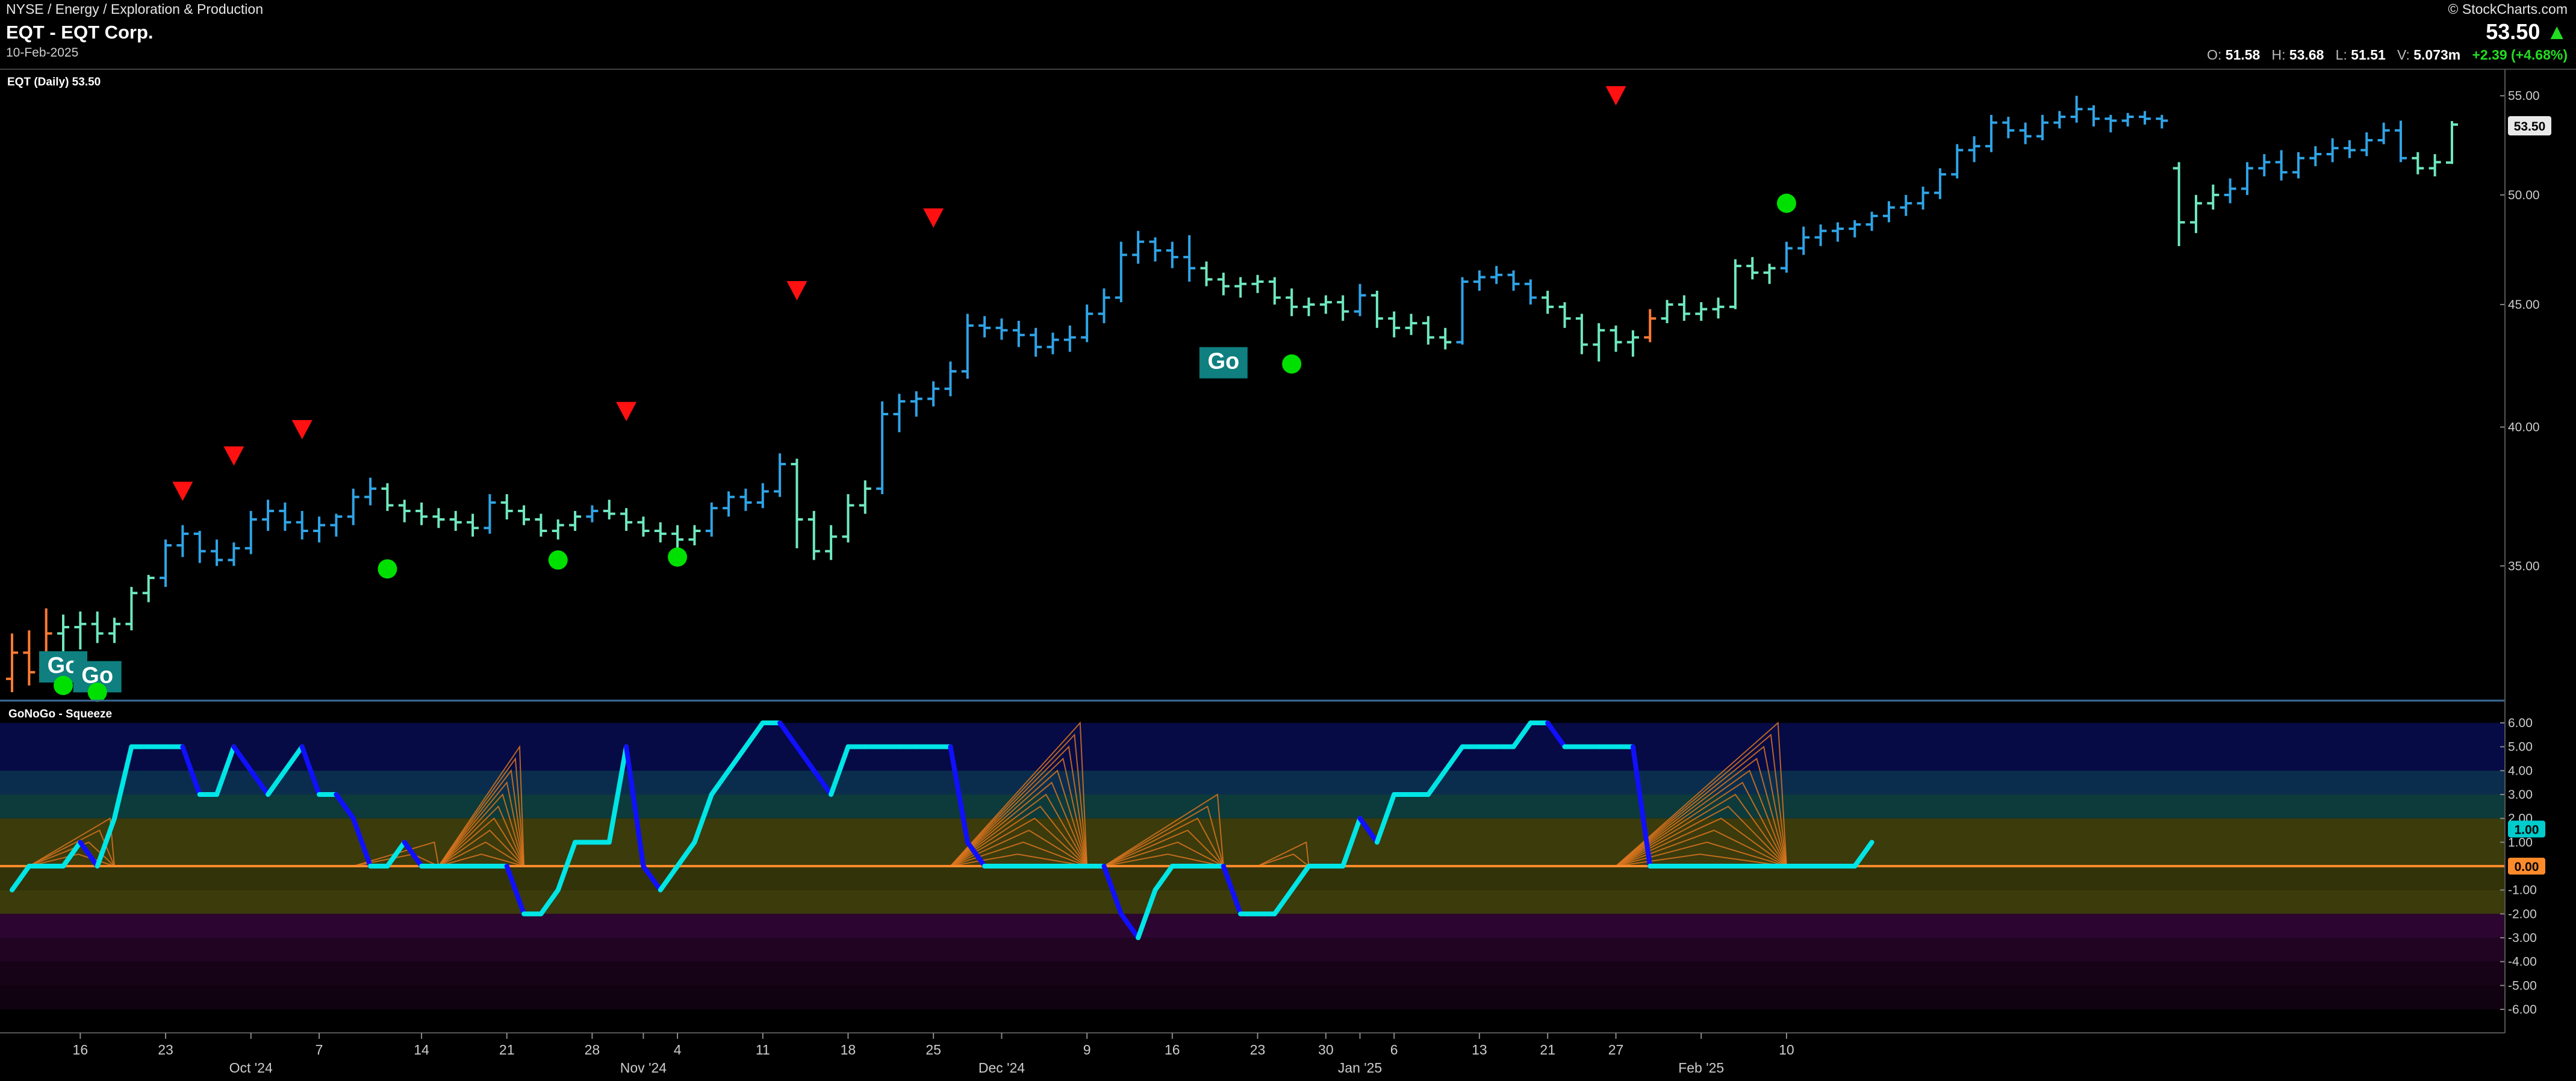 Image resolution: width=2576 pixels, height=1081 pixels. What do you see at coordinates (1787, 1050) in the screenshot?
I see `x-tick-label: 10` at bounding box center [1787, 1050].